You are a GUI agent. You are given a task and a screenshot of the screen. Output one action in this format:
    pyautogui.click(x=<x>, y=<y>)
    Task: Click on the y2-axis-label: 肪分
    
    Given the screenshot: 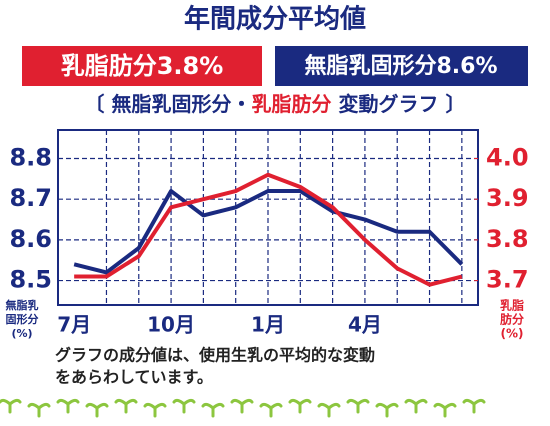 What is the action you would take?
    pyautogui.click(x=512, y=319)
    